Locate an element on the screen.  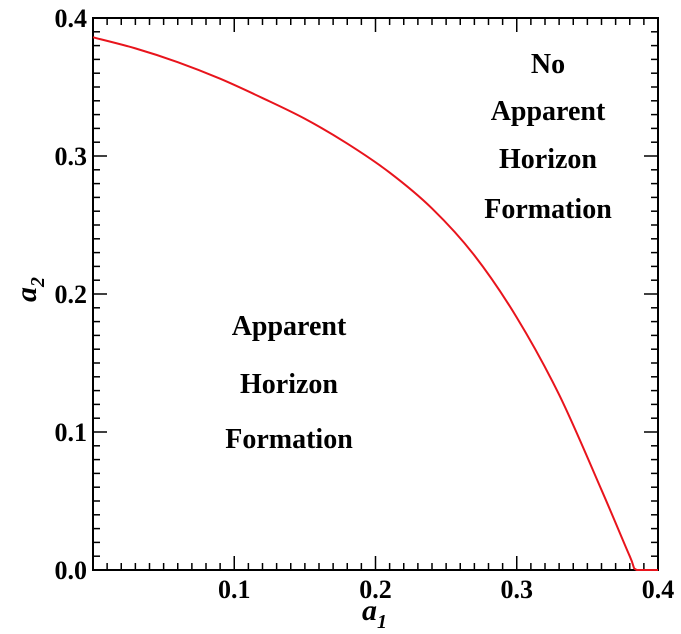
x-tick-label: 0.4 is located at coordinates (658, 589).